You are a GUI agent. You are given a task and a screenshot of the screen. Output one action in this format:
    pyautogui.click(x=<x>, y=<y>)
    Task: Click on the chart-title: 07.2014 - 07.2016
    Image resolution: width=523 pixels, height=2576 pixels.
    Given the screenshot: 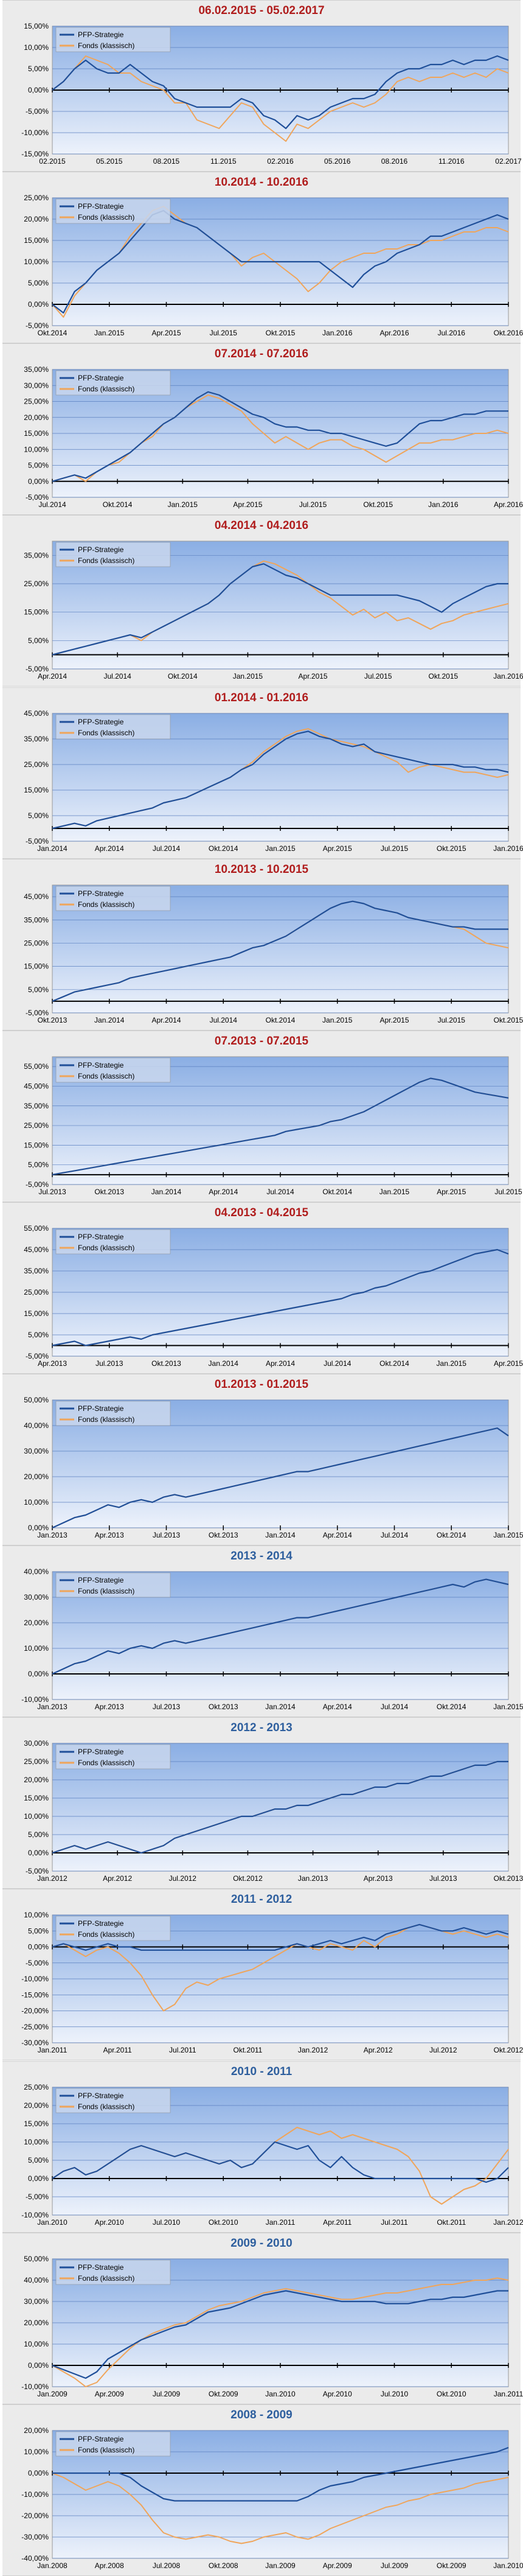 What is the action you would take?
    pyautogui.click(x=261, y=354)
    